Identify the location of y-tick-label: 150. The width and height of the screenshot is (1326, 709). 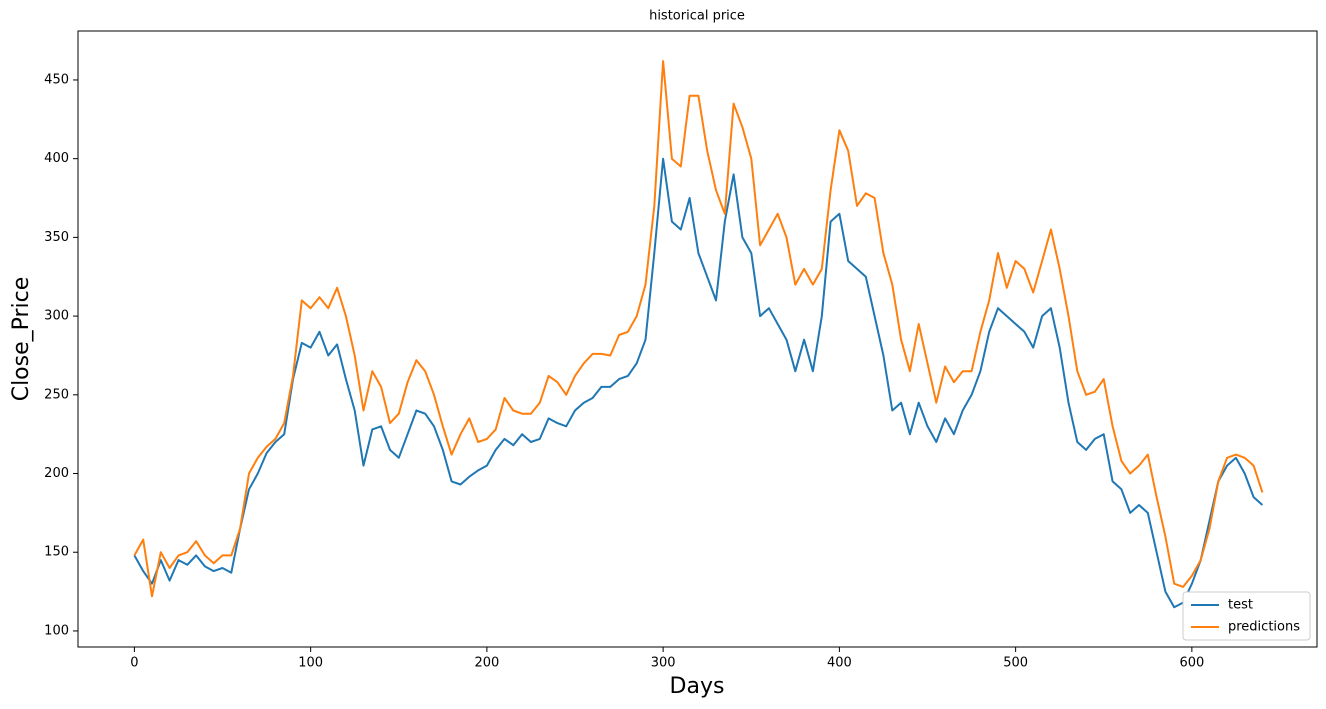
(56, 552).